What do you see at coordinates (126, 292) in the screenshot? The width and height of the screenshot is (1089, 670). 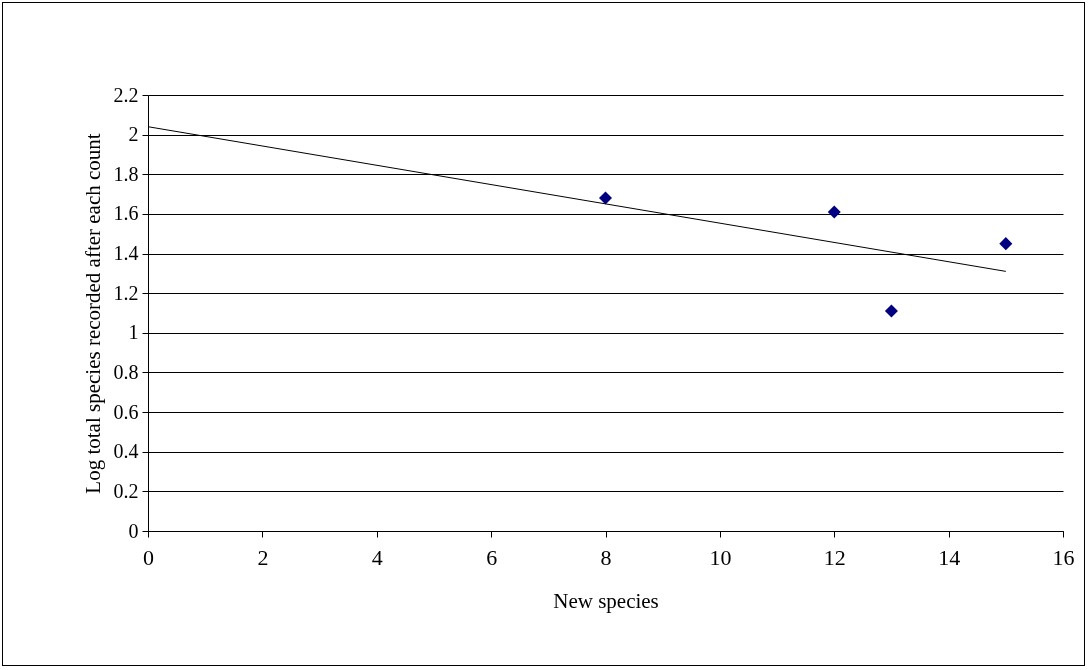 I see `y-tick-label: 1.2` at bounding box center [126, 292].